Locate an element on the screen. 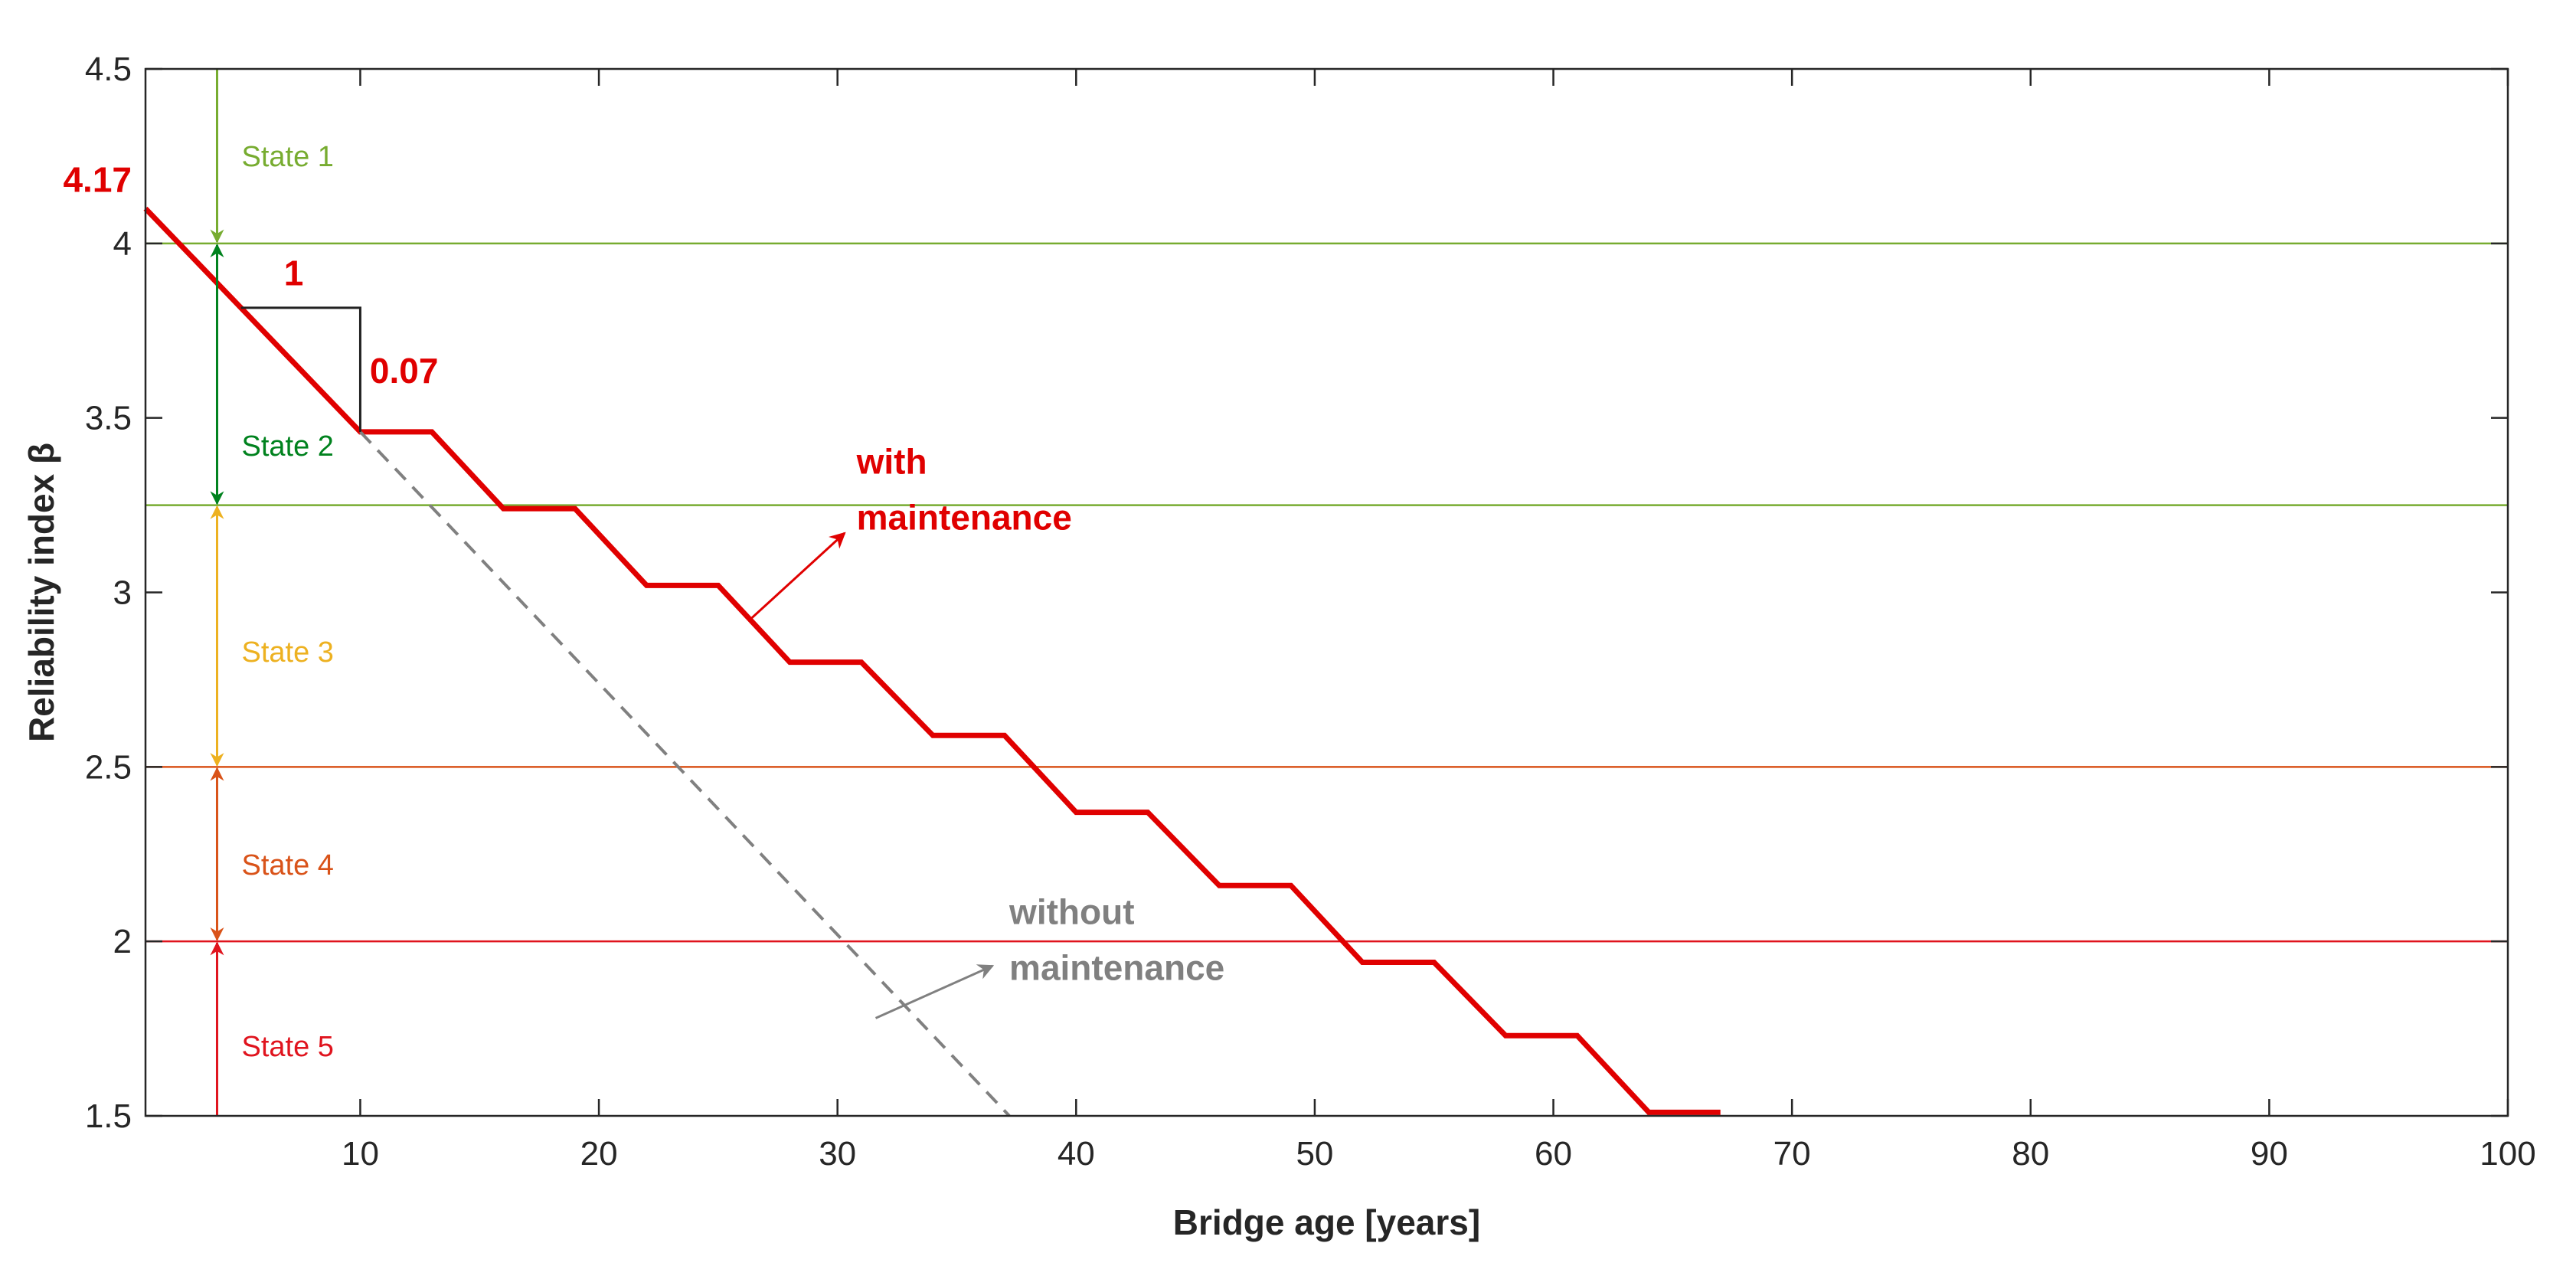 Image resolution: width=2576 pixels, height=1279 pixels. y-tick-label: 1.5 is located at coordinates (108, 1116).